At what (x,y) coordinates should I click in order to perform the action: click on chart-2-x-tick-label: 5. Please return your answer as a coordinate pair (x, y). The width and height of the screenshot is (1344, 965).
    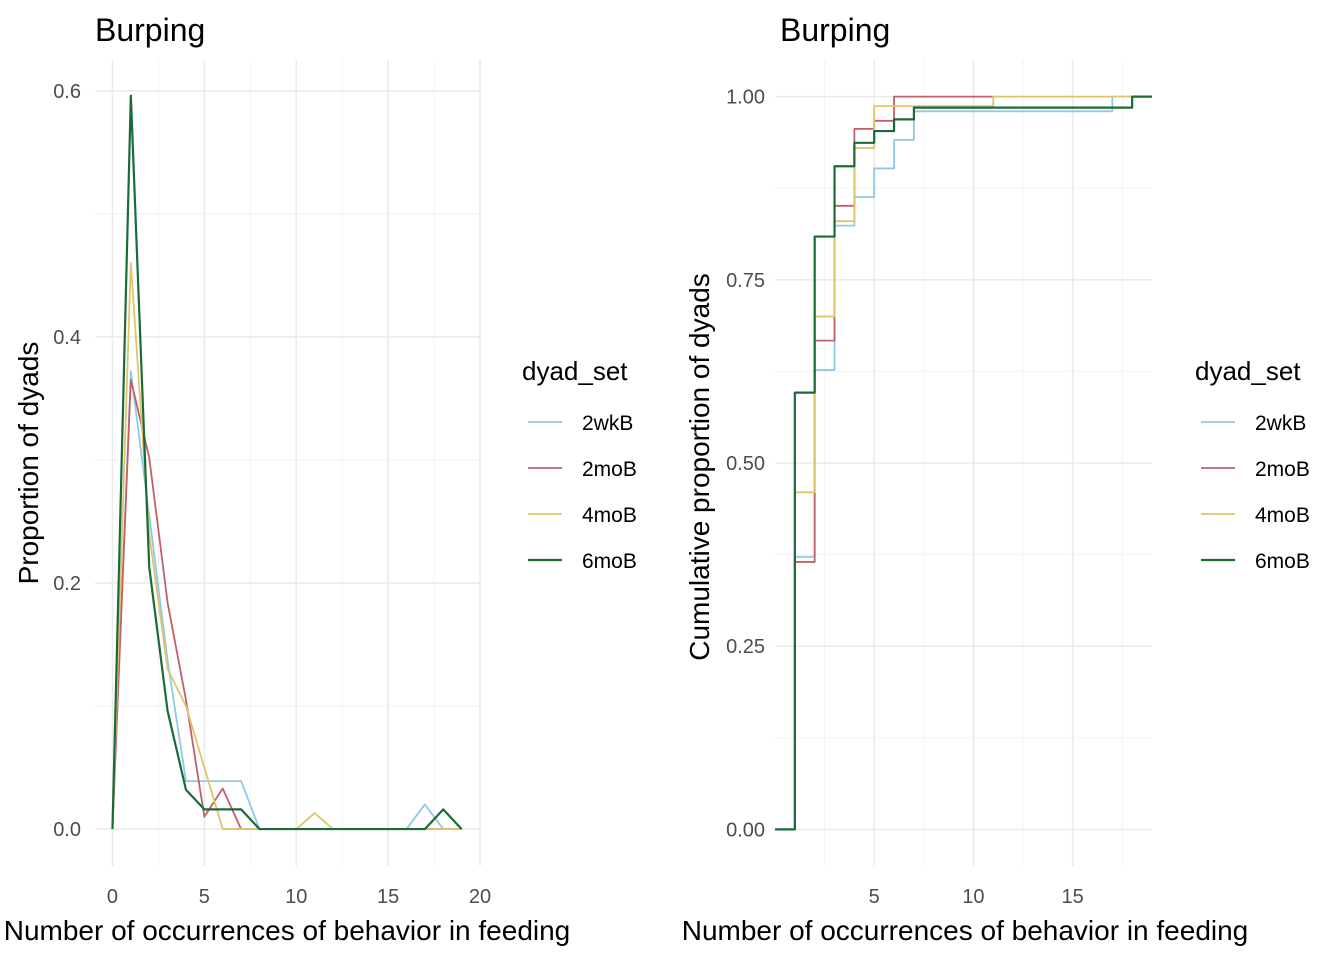
    Looking at the image, I should click on (874, 897).